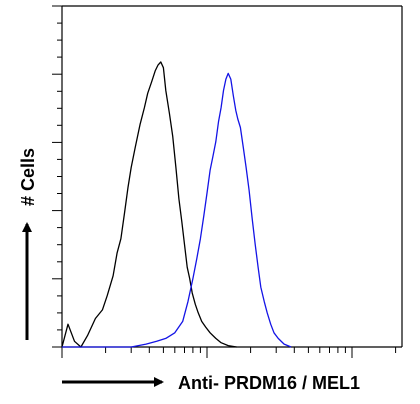 This screenshot has width=420, height=404. Describe the element at coordinates (57, 176) in the screenshot. I see `y-axis-ticks` at that location.